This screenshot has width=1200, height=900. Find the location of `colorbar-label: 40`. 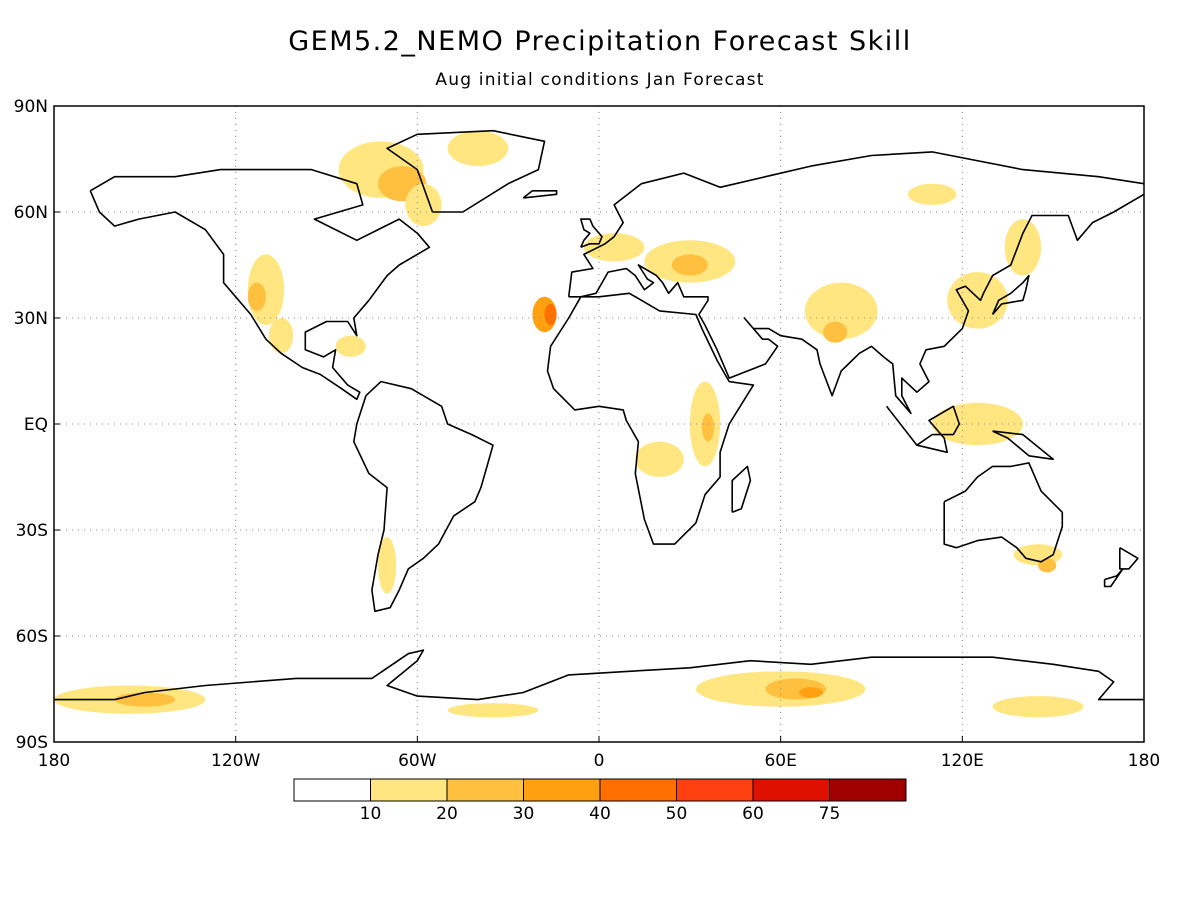

colorbar-label: 40 is located at coordinates (600, 814).